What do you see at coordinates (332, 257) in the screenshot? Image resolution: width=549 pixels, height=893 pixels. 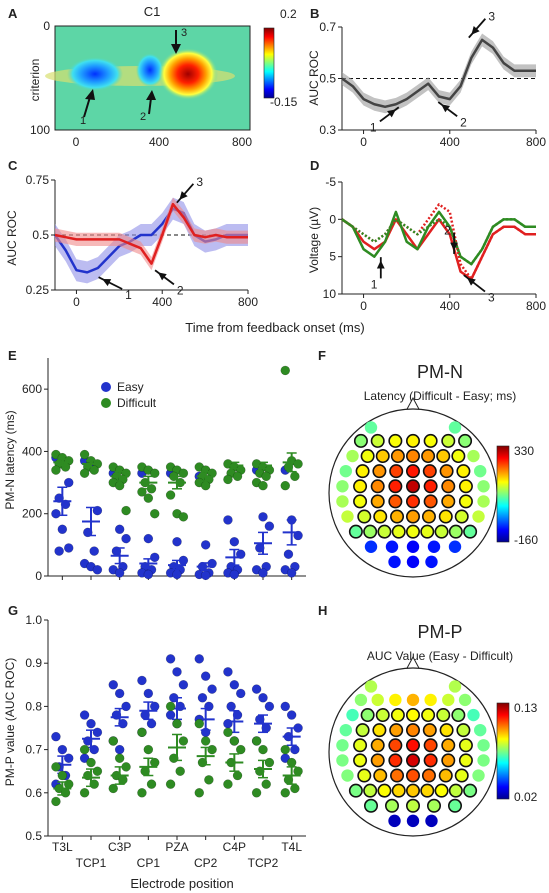 I see `chart-d-ytick-label-2: 5` at bounding box center [332, 257].